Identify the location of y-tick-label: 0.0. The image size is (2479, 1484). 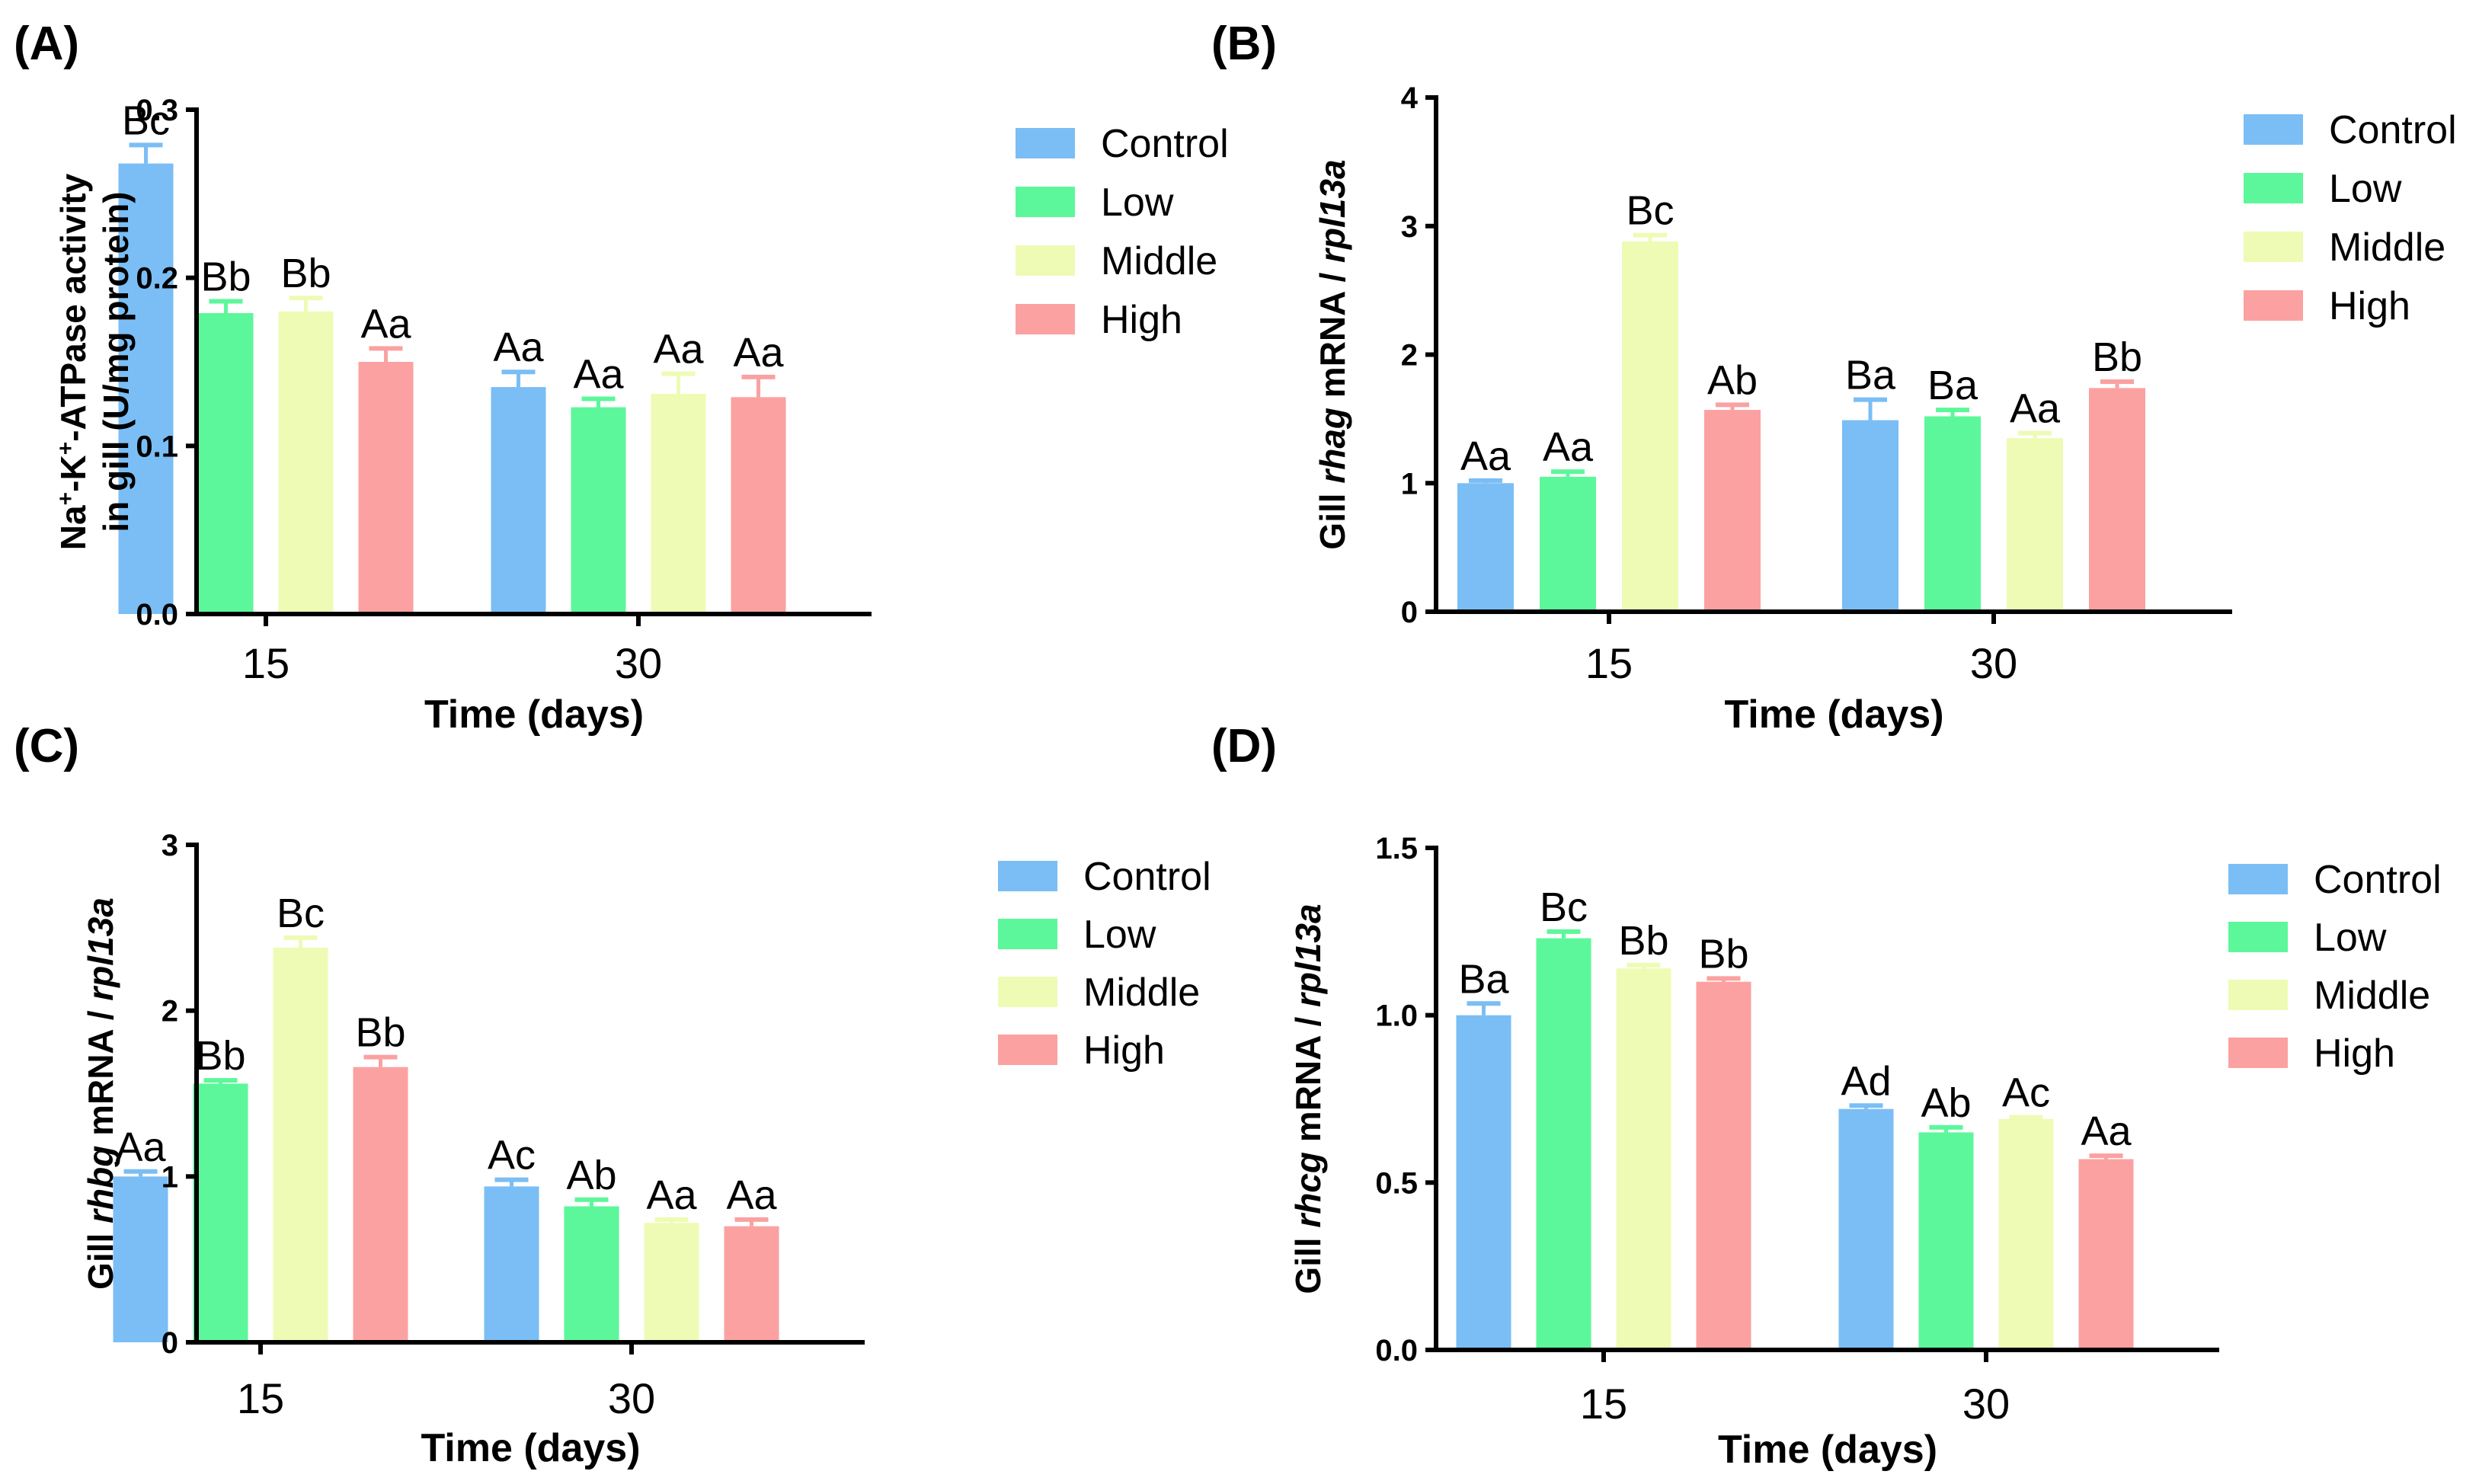
(1396, 1350).